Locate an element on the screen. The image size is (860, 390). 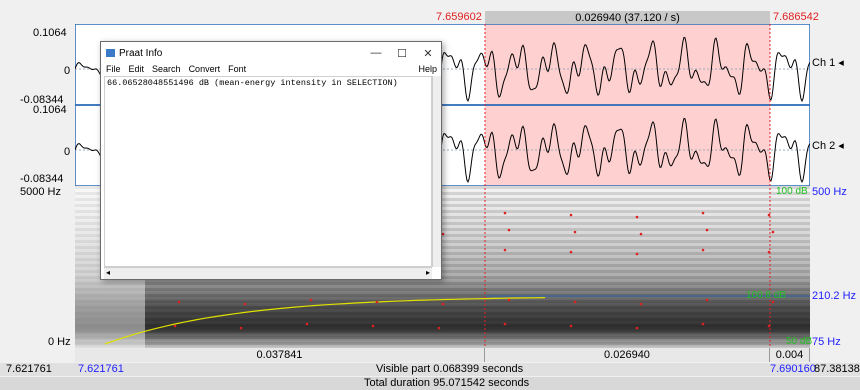
selection-start-time: 7.659602 is located at coordinates (459, 17).